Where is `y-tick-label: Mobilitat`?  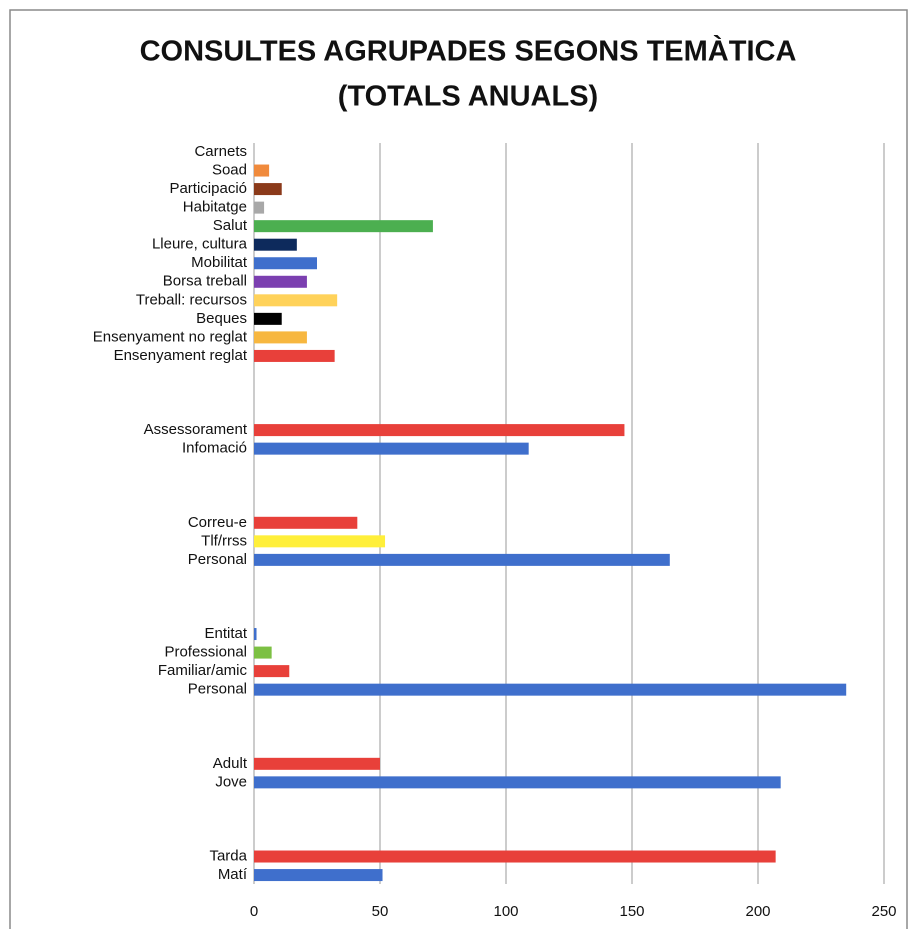 y-tick-label: Mobilitat is located at coordinates (219, 262).